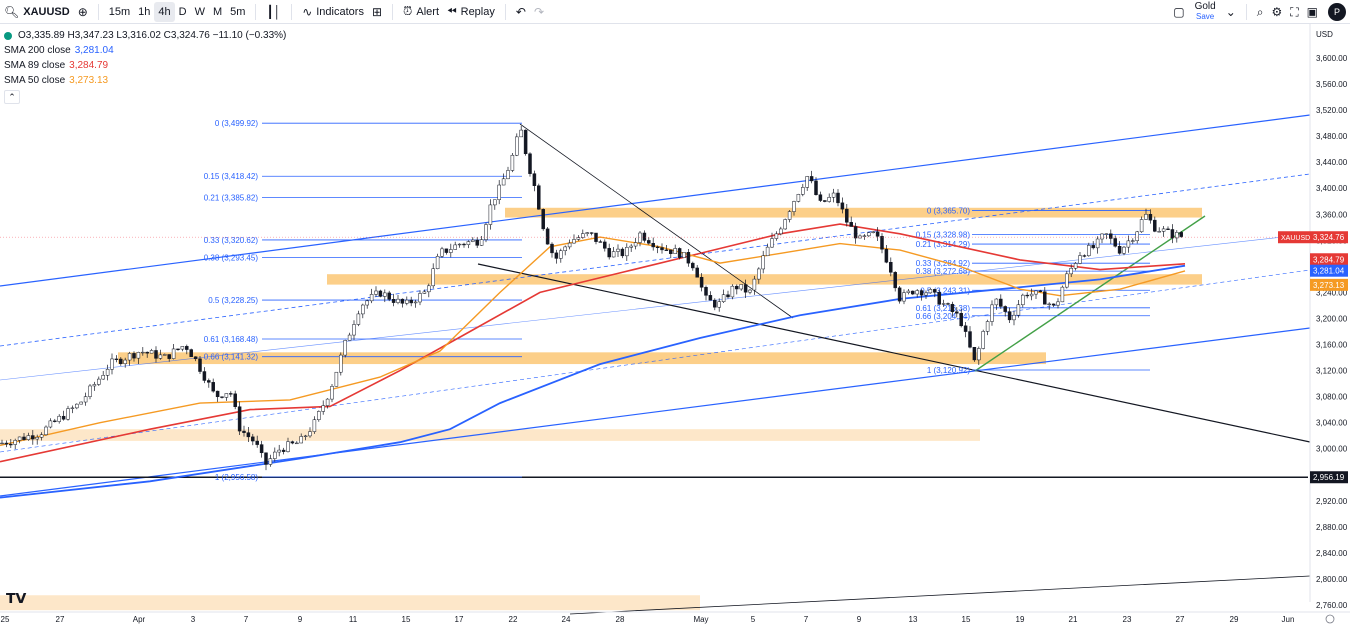  Describe the element at coordinates (83, 12) in the screenshot. I see `compare-add-button: ⊕` at that location.